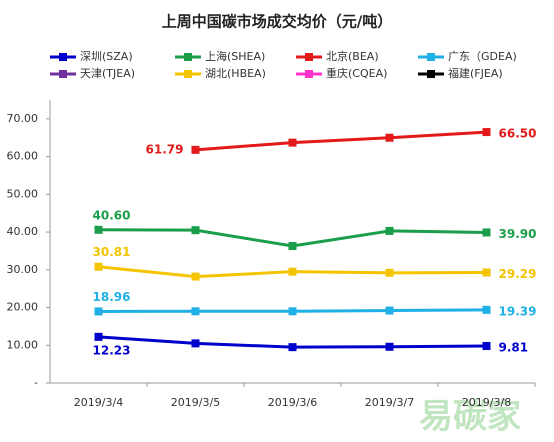 This screenshot has height=442, width=554. What do you see at coordinates (352, 56) in the screenshot?
I see `legend-label: 北京(BEA)` at bounding box center [352, 56].